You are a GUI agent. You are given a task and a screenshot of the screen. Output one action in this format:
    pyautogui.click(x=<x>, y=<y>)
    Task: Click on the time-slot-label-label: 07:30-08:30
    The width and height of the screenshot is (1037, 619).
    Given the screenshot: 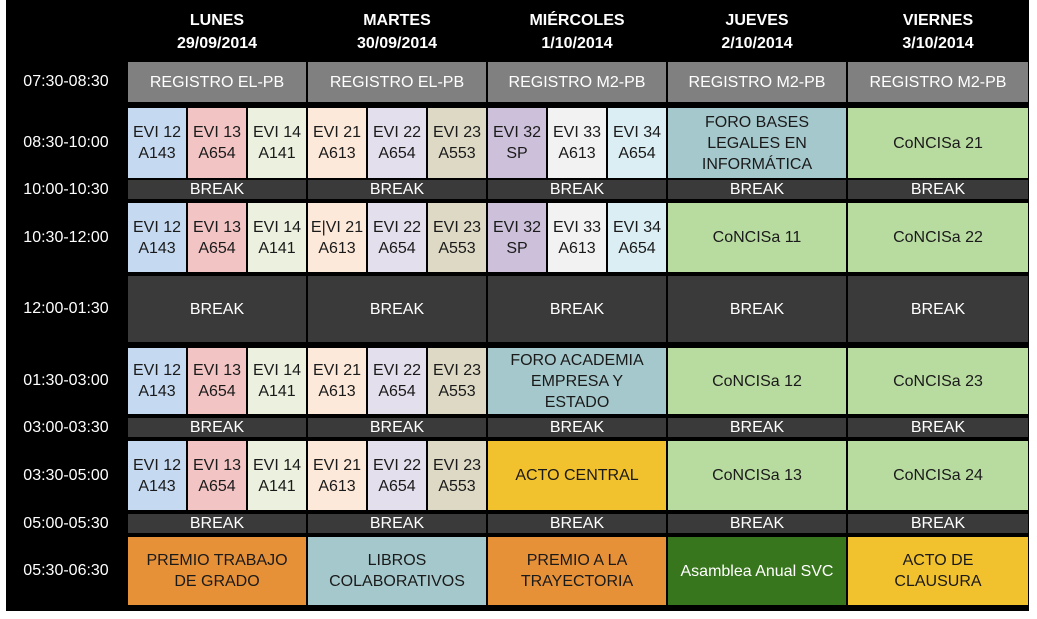 What is the action you would take?
    pyautogui.click(x=66, y=81)
    